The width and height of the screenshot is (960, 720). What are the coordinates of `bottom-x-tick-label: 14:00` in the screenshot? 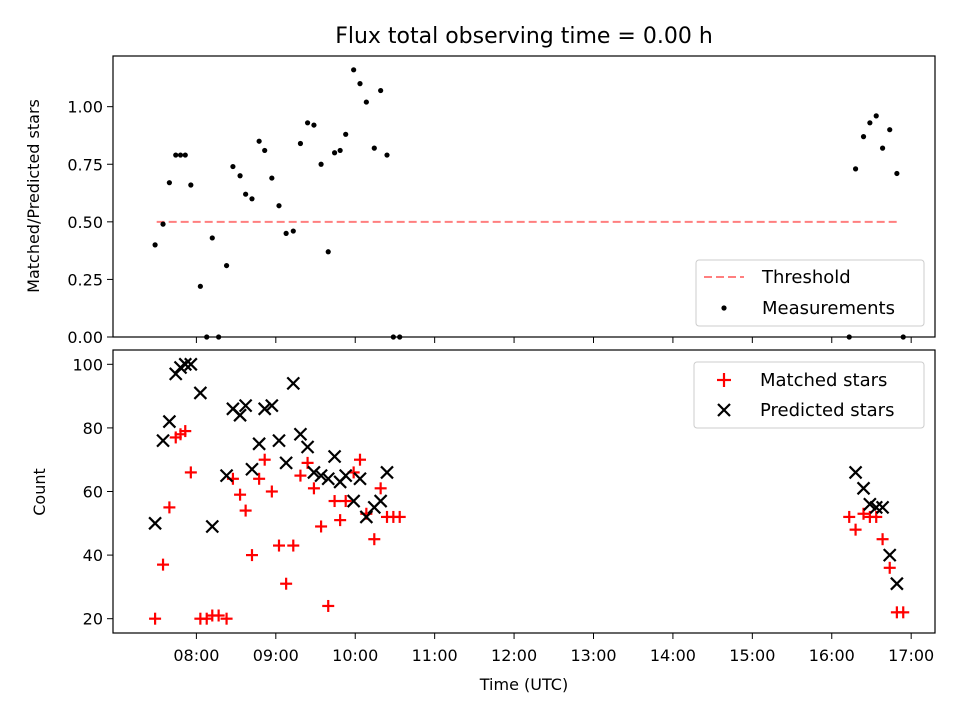 It's located at (673, 655).